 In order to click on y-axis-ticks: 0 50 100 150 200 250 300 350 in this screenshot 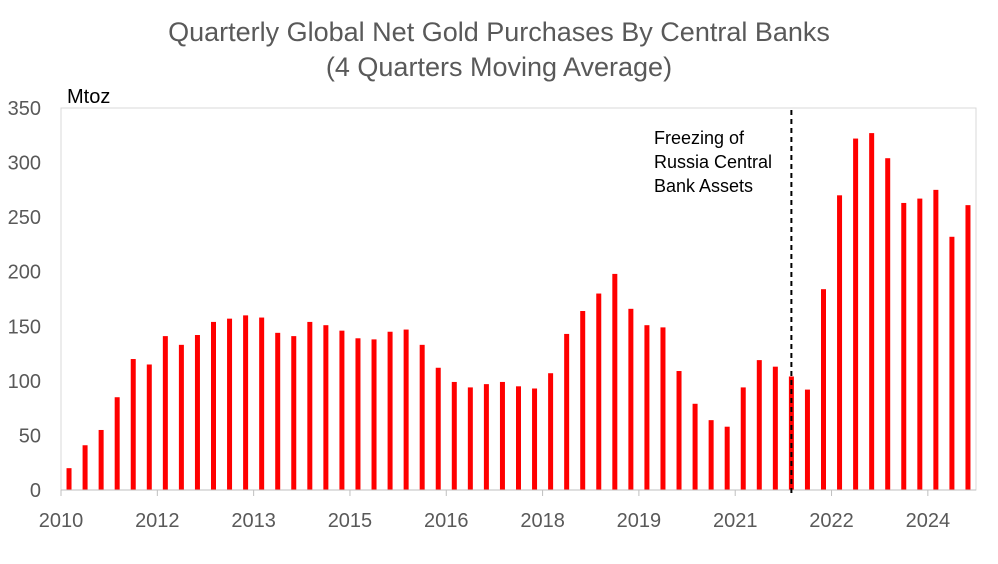, I will do `click(24, 300)`.